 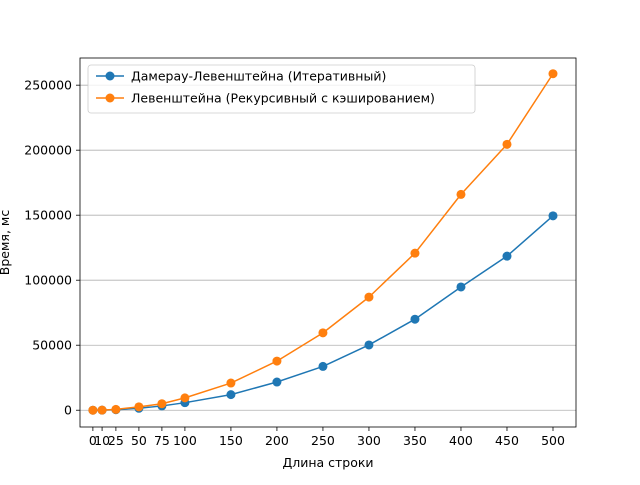 I want to click on x-tick-label: 400, so click(x=461, y=440).